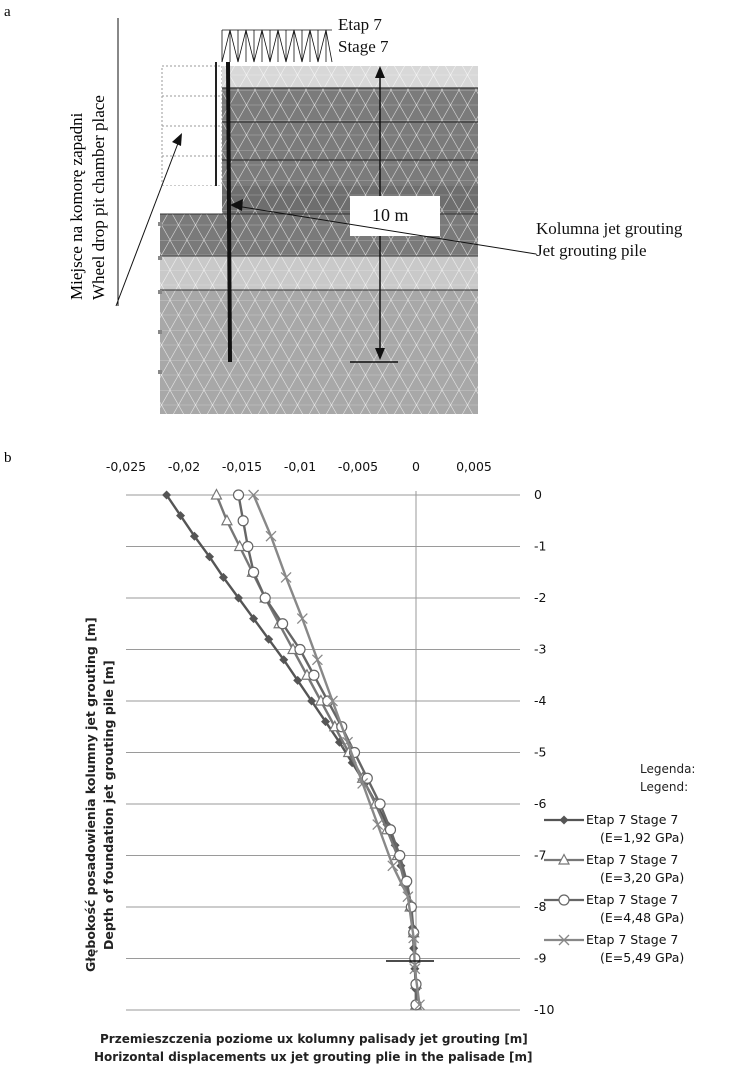  I want to click on y-tick-label: -2, so click(540, 597).